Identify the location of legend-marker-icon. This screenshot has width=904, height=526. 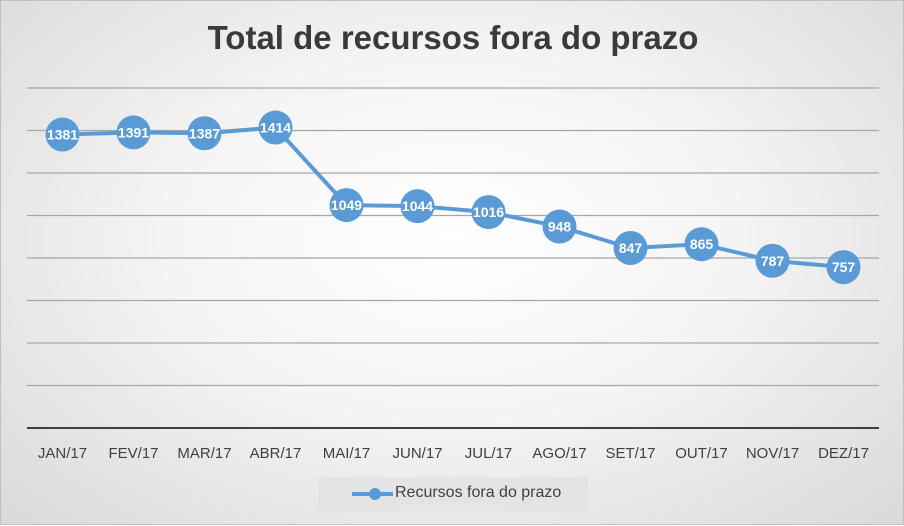
(372, 494).